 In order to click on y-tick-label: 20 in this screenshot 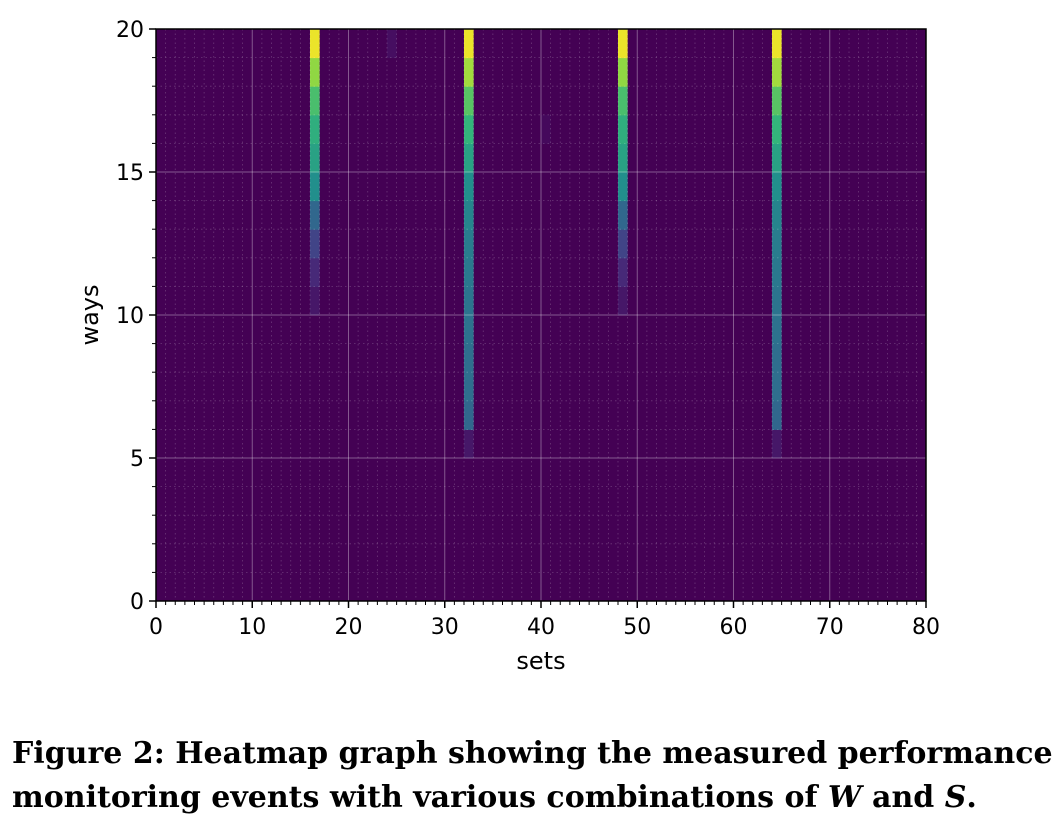, I will do `click(130, 30)`.